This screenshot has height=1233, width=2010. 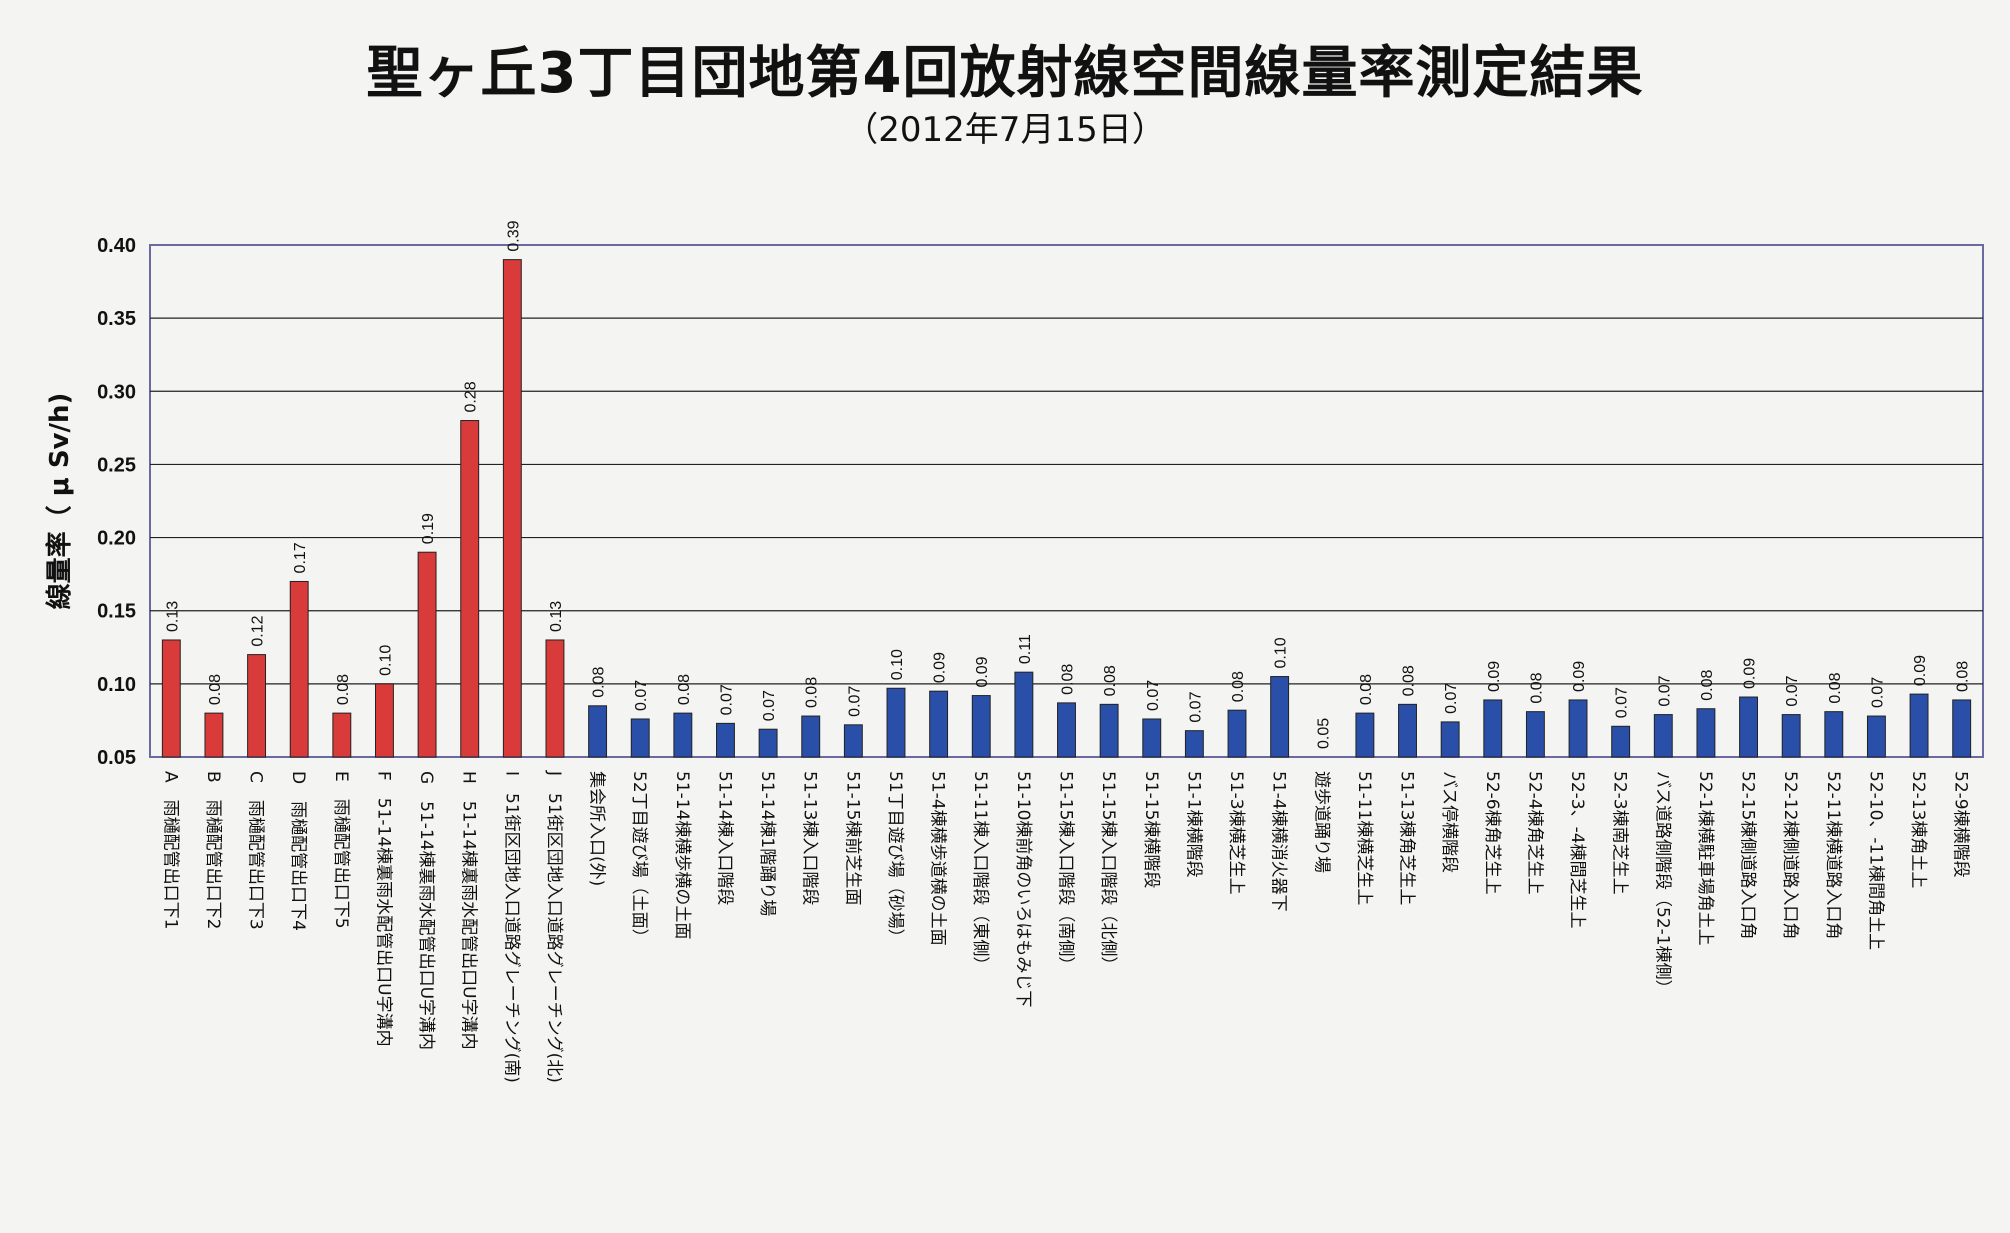 What do you see at coordinates (554, 926) in the screenshot?
I see `category-label: J 51街区団地入口道路グレーチング(北)` at bounding box center [554, 926].